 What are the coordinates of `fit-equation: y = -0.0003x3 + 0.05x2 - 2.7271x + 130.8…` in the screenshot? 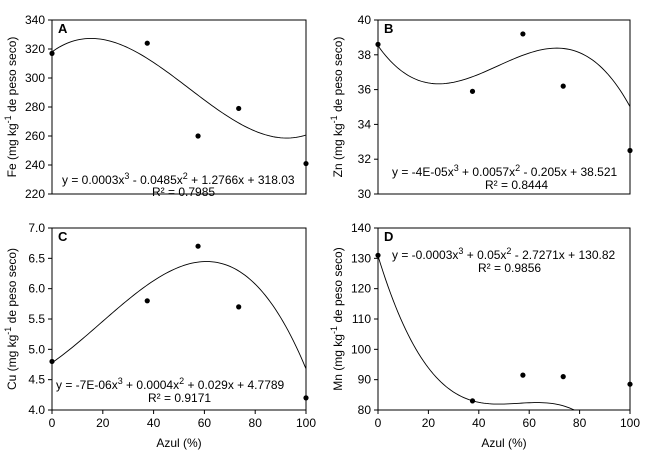 It's located at (504, 254).